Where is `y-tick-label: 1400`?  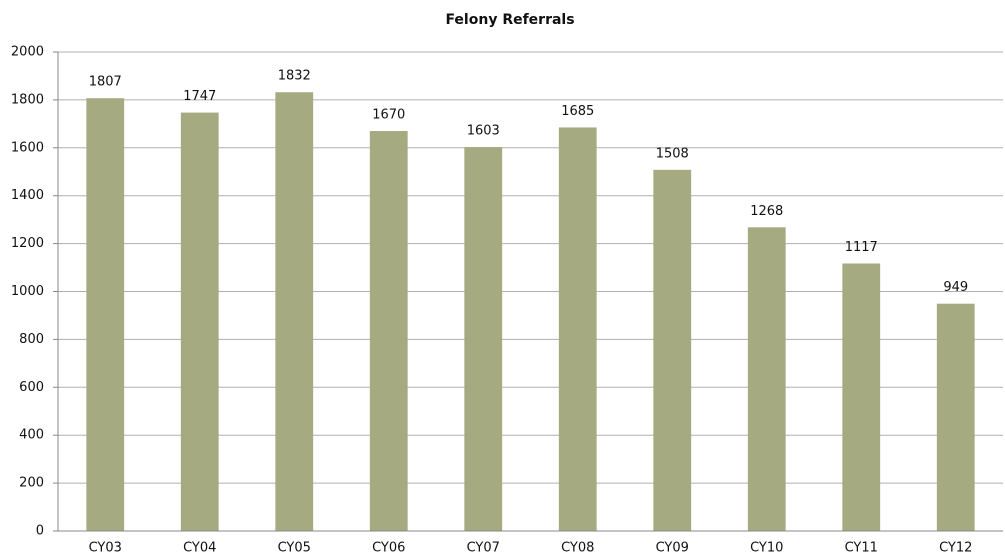
y-tick-label: 1400 is located at coordinates (27, 195).